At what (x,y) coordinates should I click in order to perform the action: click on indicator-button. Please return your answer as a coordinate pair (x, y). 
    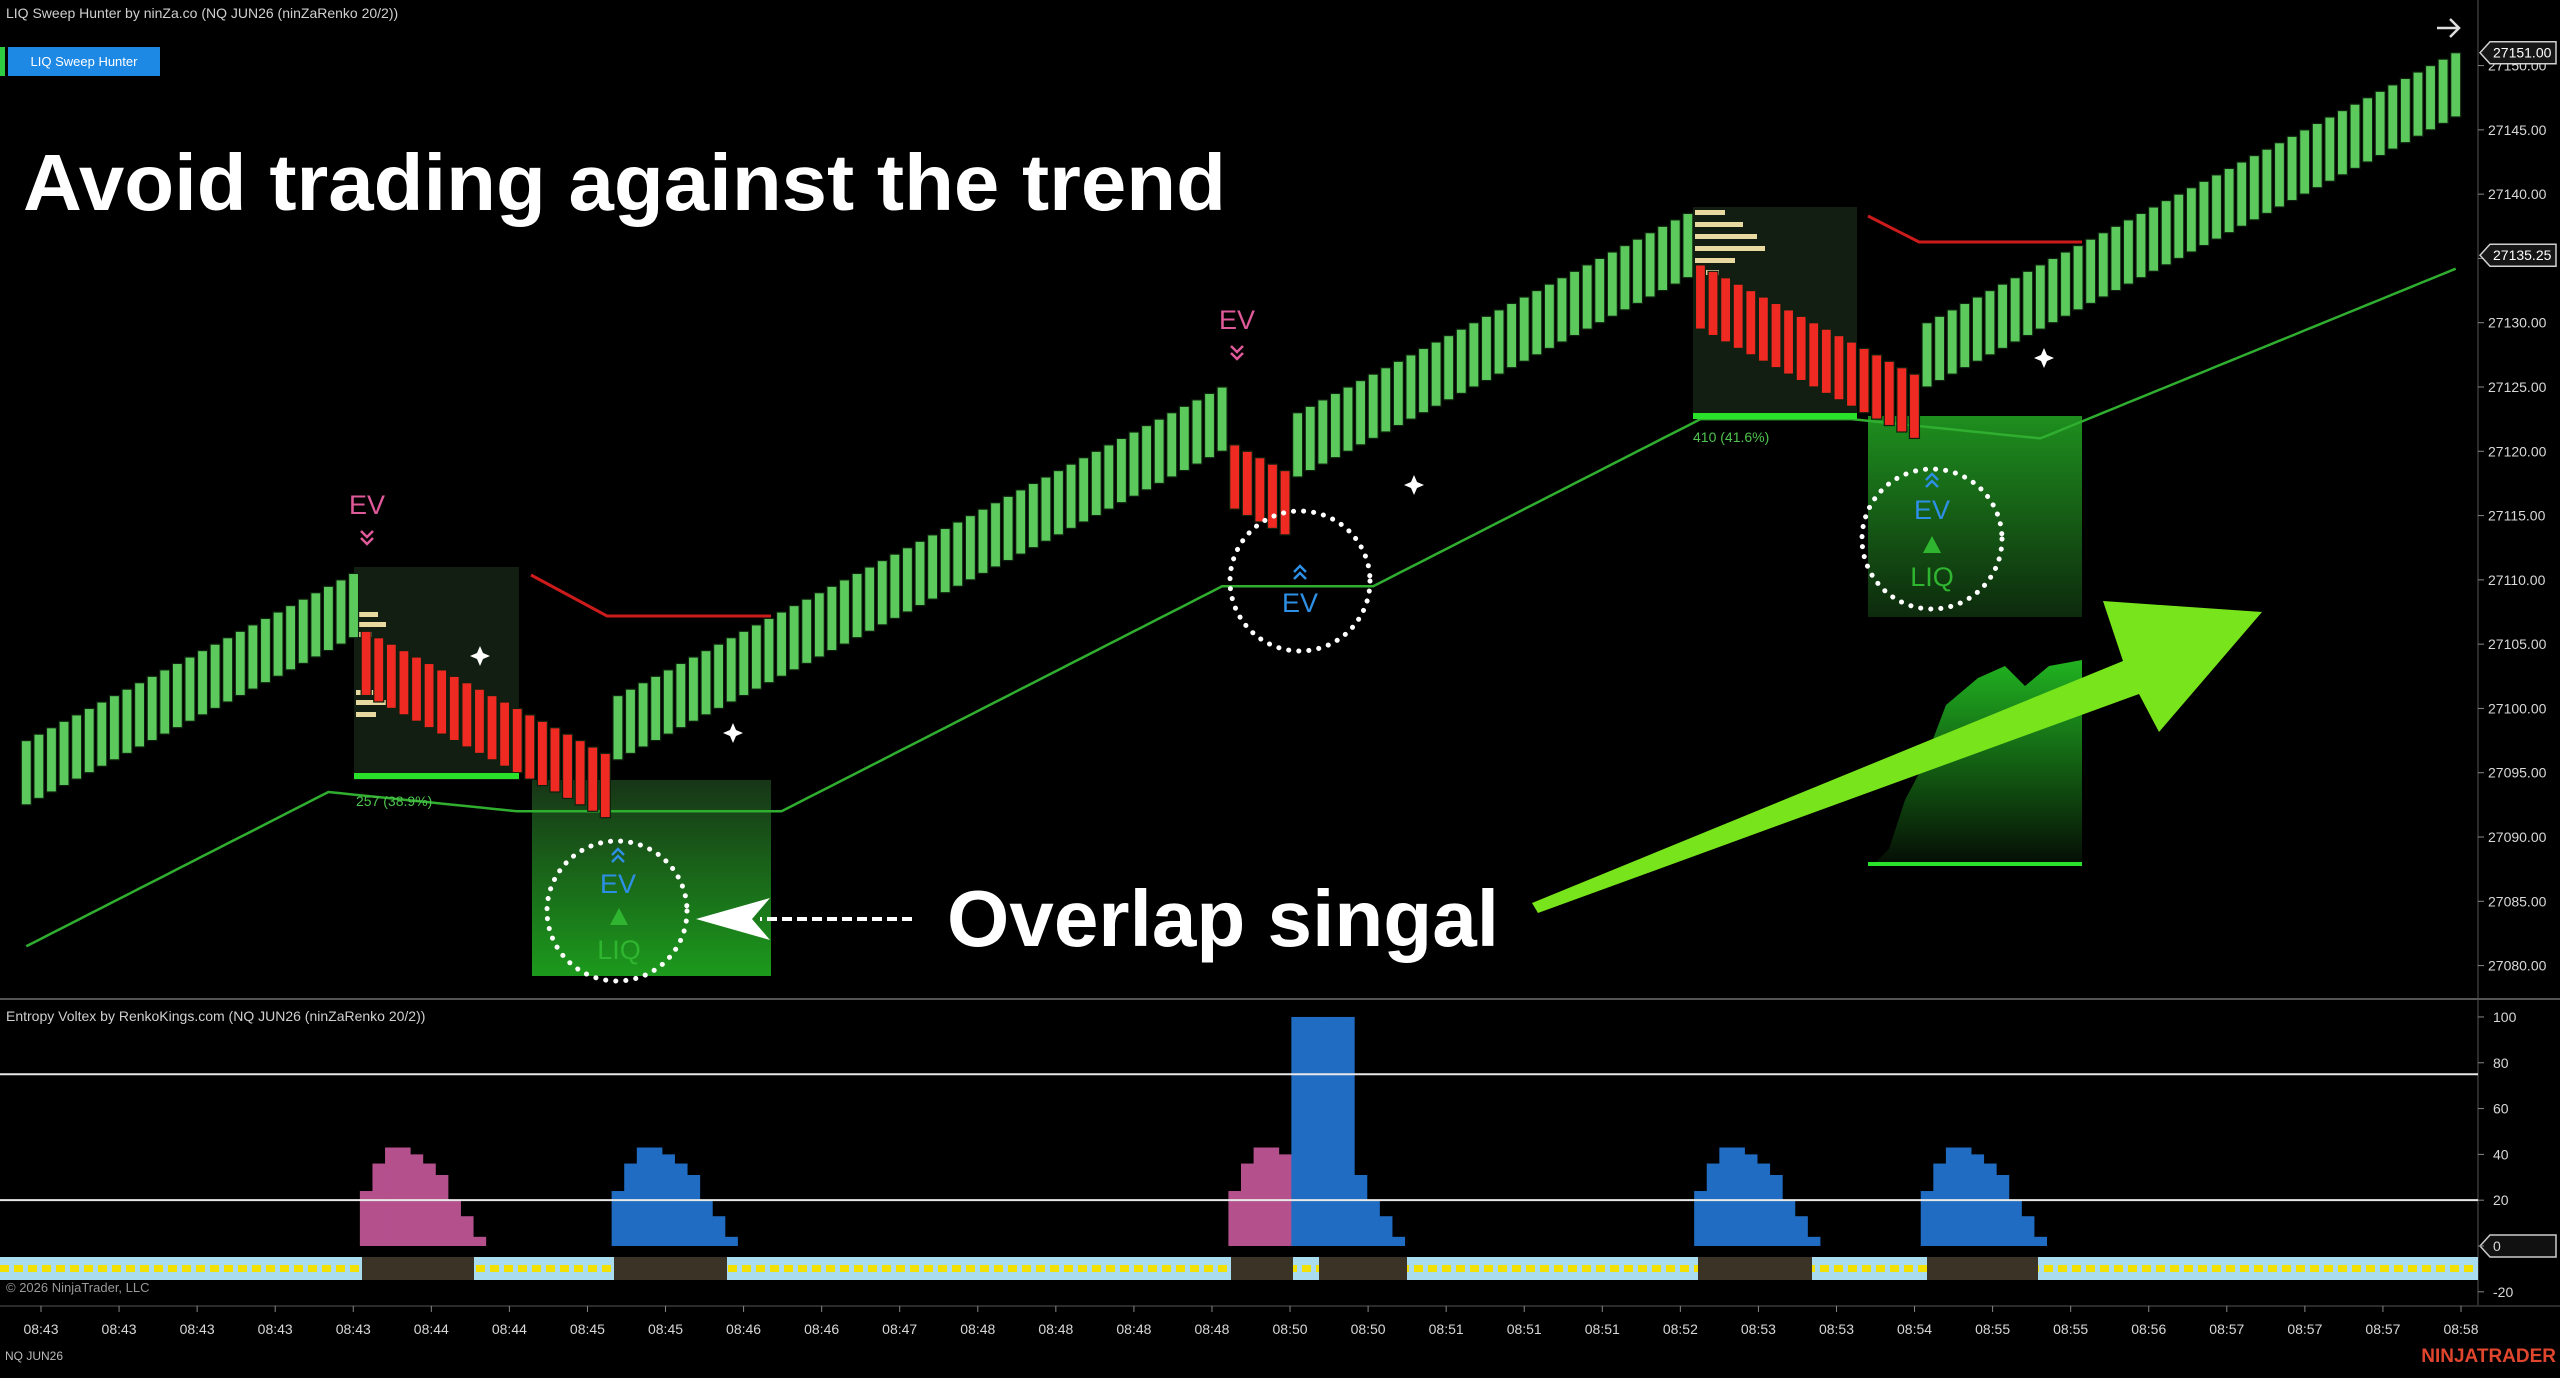
    Looking at the image, I should click on (84, 61).